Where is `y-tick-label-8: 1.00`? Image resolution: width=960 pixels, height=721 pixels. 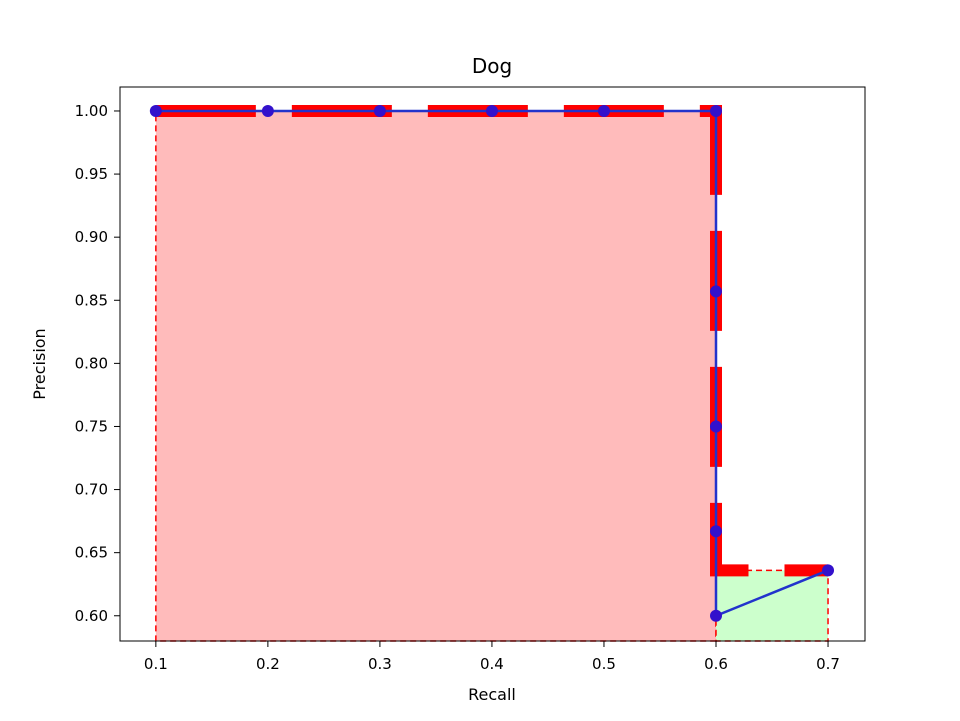
y-tick-label-8: 1.00 is located at coordinates (91, 111).